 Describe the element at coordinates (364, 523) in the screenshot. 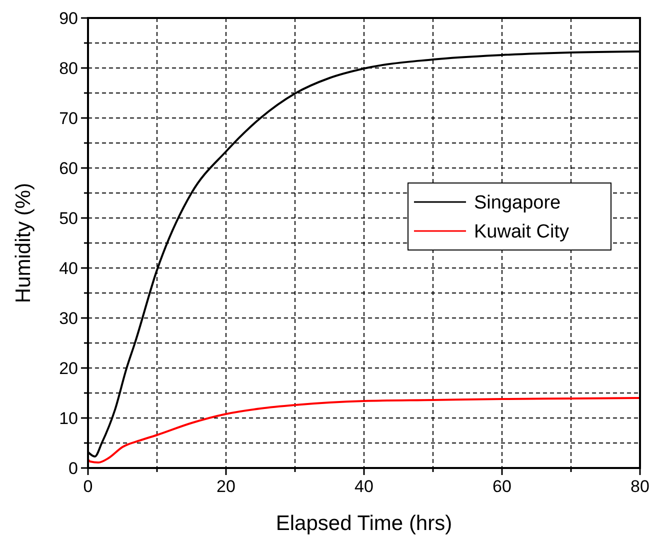

I see `x-axis-title: Elapsed Time (hrs)` at that location.